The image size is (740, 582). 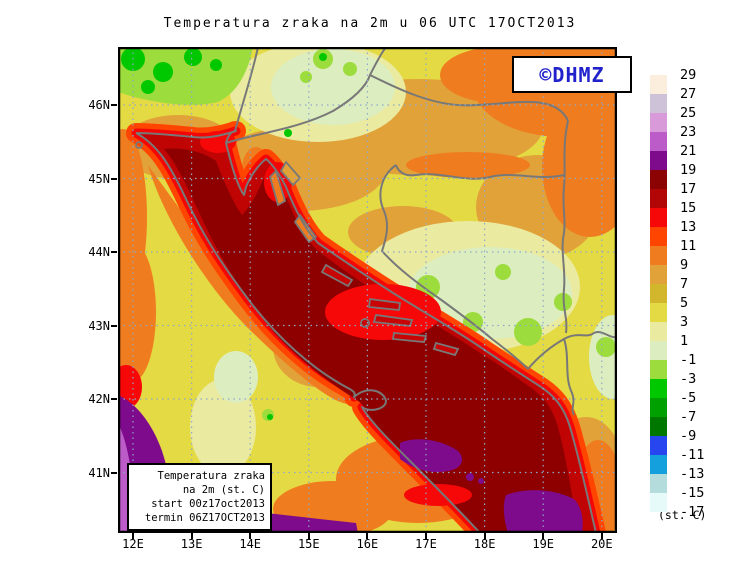 I want to click on lat-tick-label: 42N, so click(x=99, y=399).